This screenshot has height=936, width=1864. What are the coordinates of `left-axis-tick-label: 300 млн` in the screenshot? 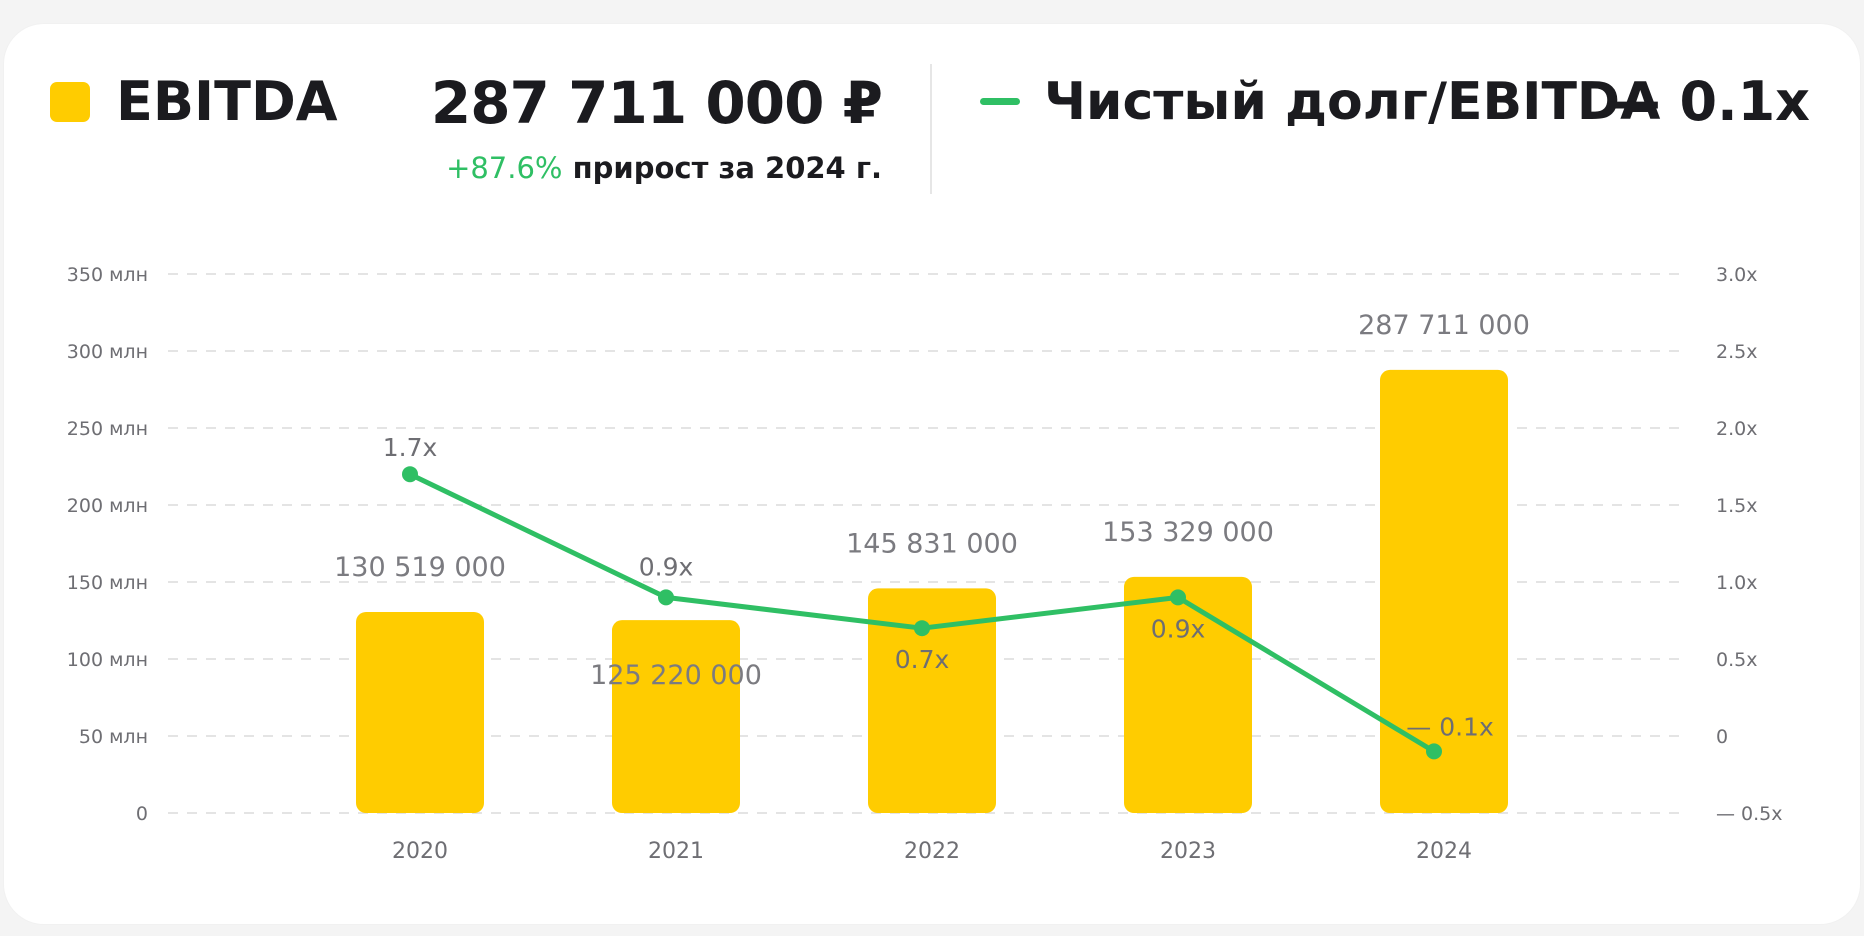 It's located at (107, 352).